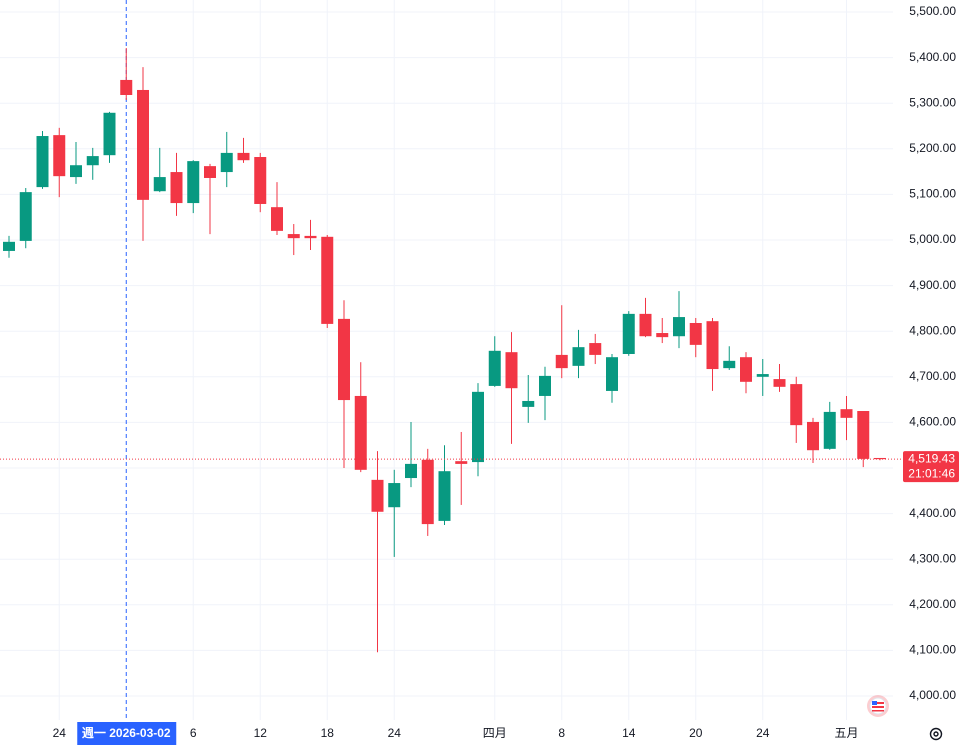  What do you see at coordinates (931, 473) in the screenshot?
I see `countdown-label: 21:01:46` at bounding box center [931, 473].